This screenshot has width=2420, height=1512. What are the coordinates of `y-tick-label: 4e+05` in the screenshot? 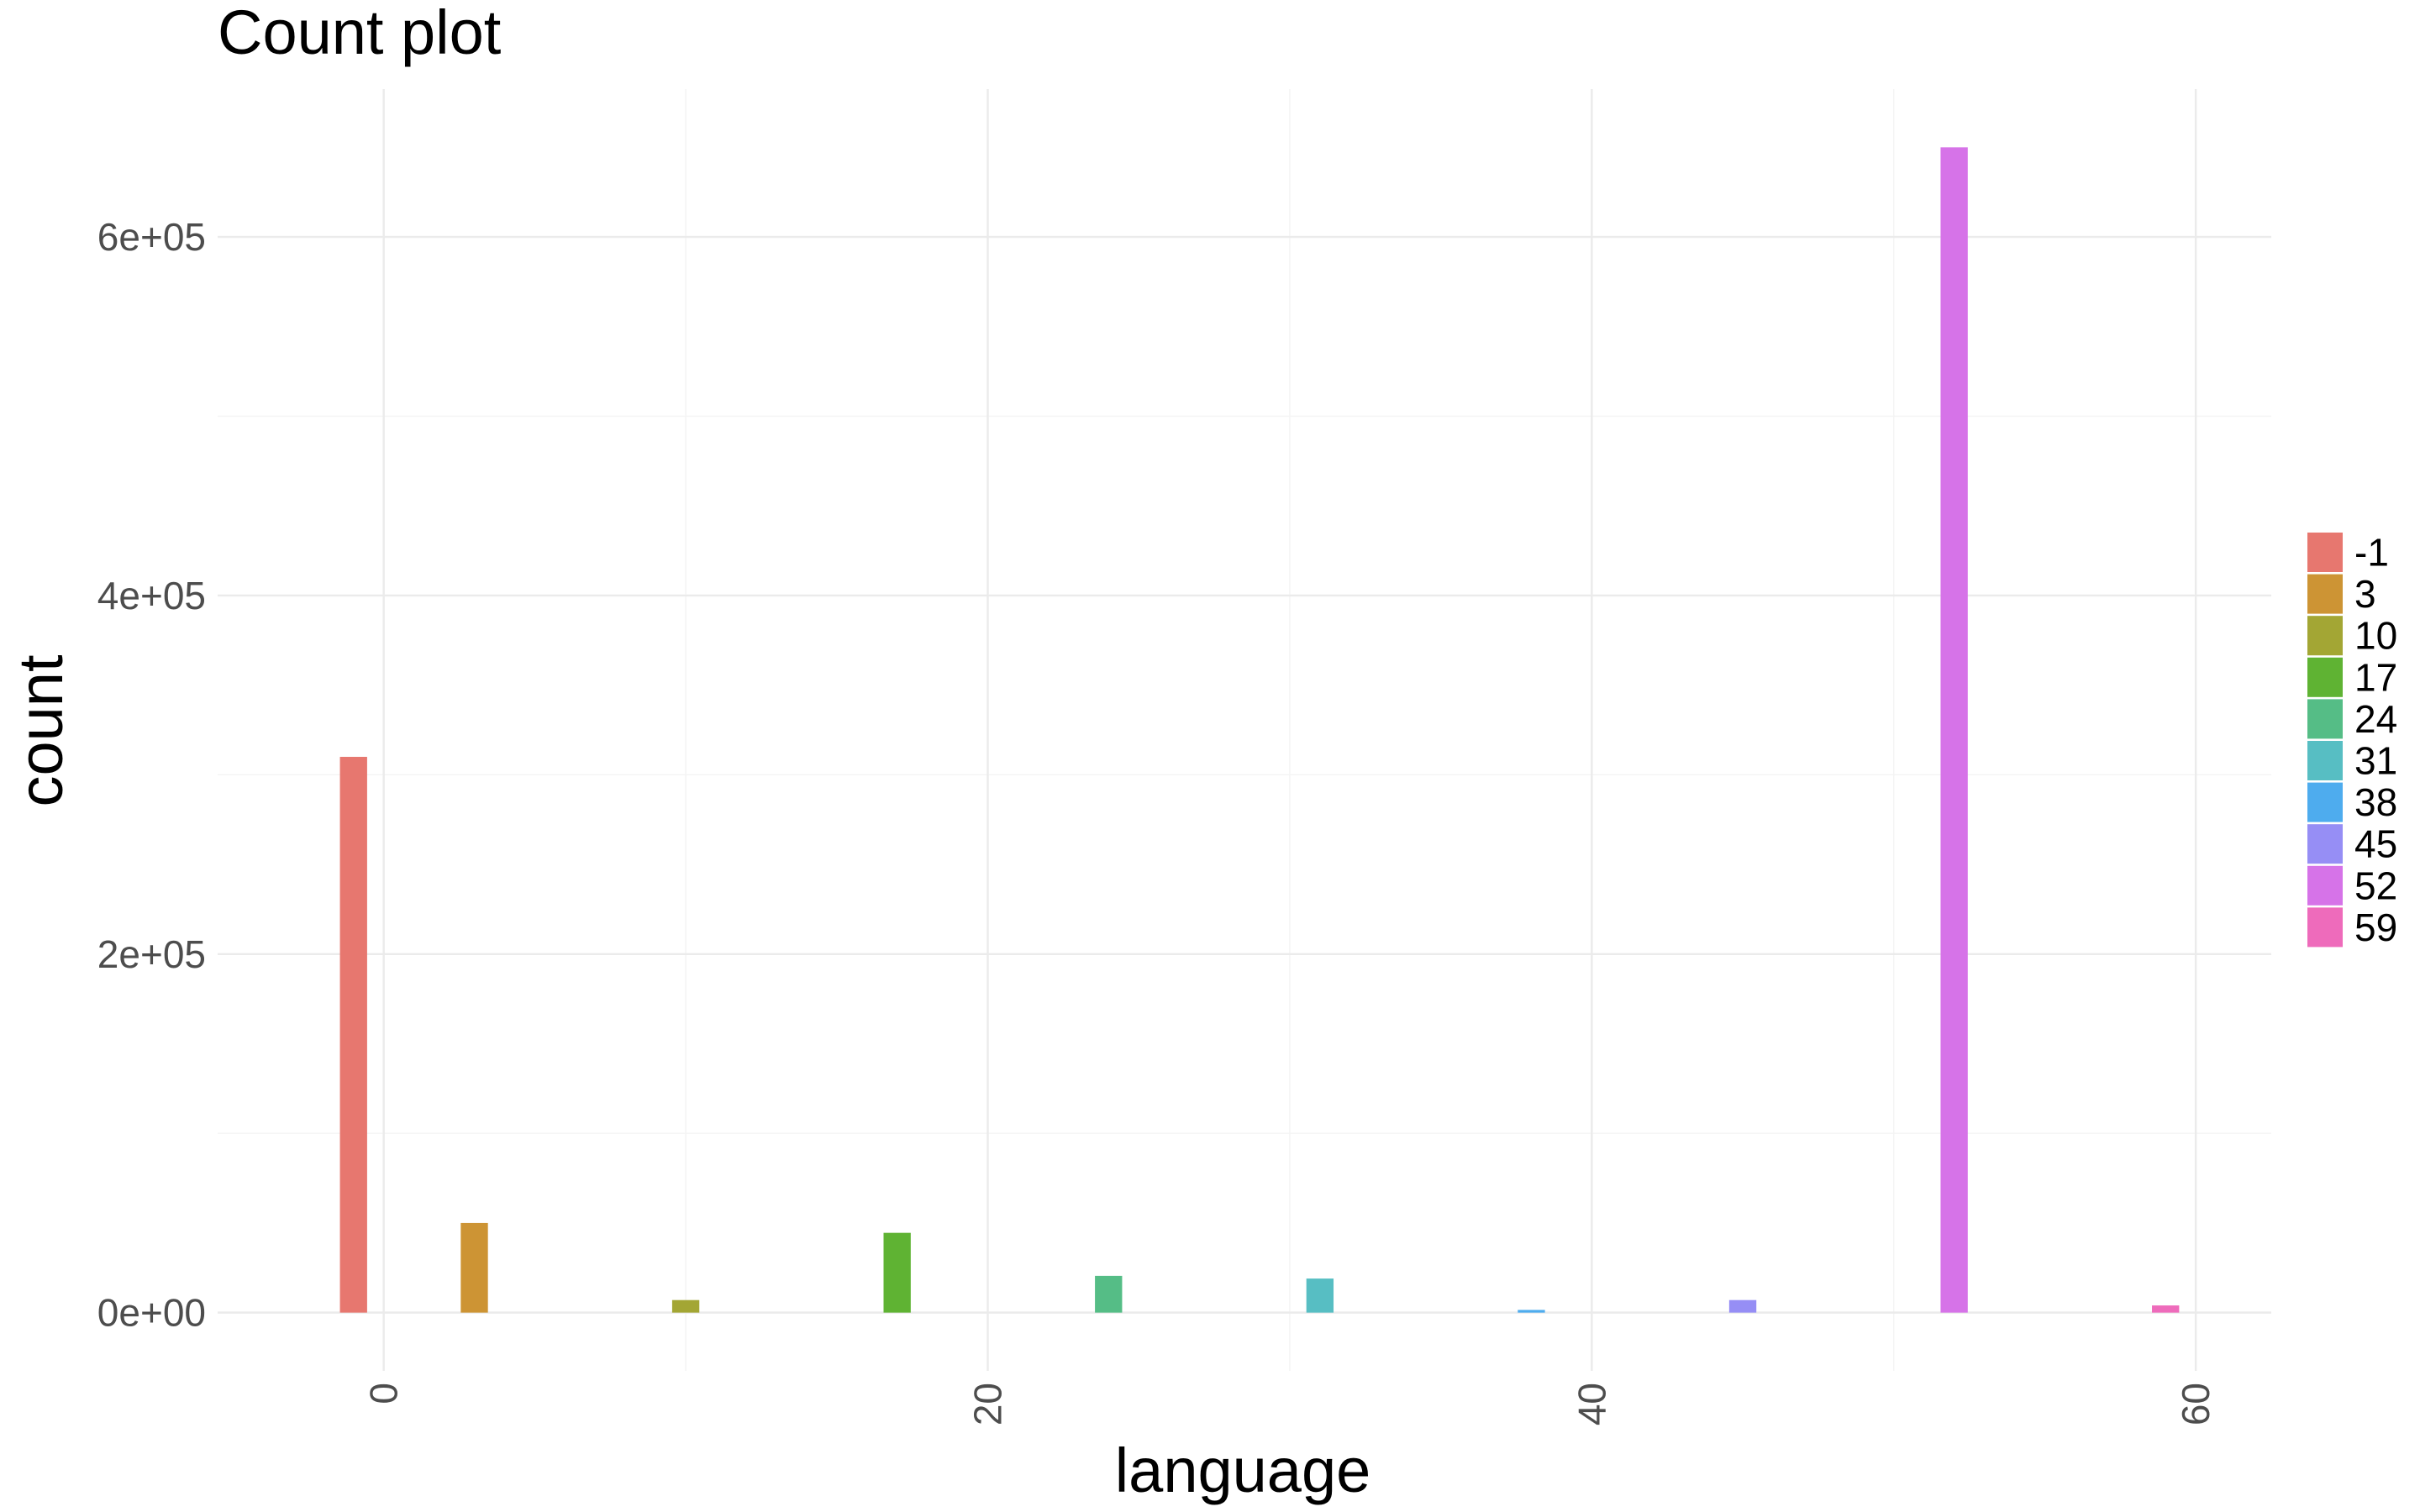 It's located at (151, 595).